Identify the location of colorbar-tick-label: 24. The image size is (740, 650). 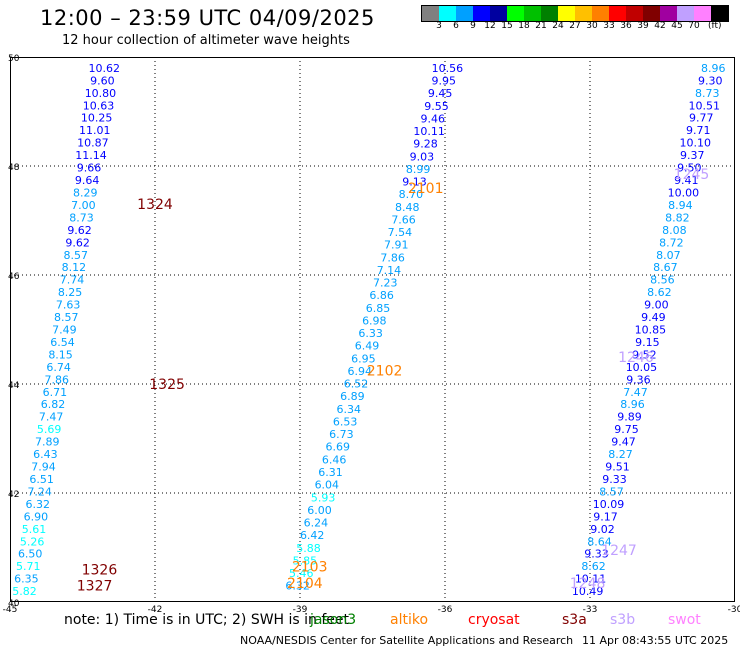
(558, 26).